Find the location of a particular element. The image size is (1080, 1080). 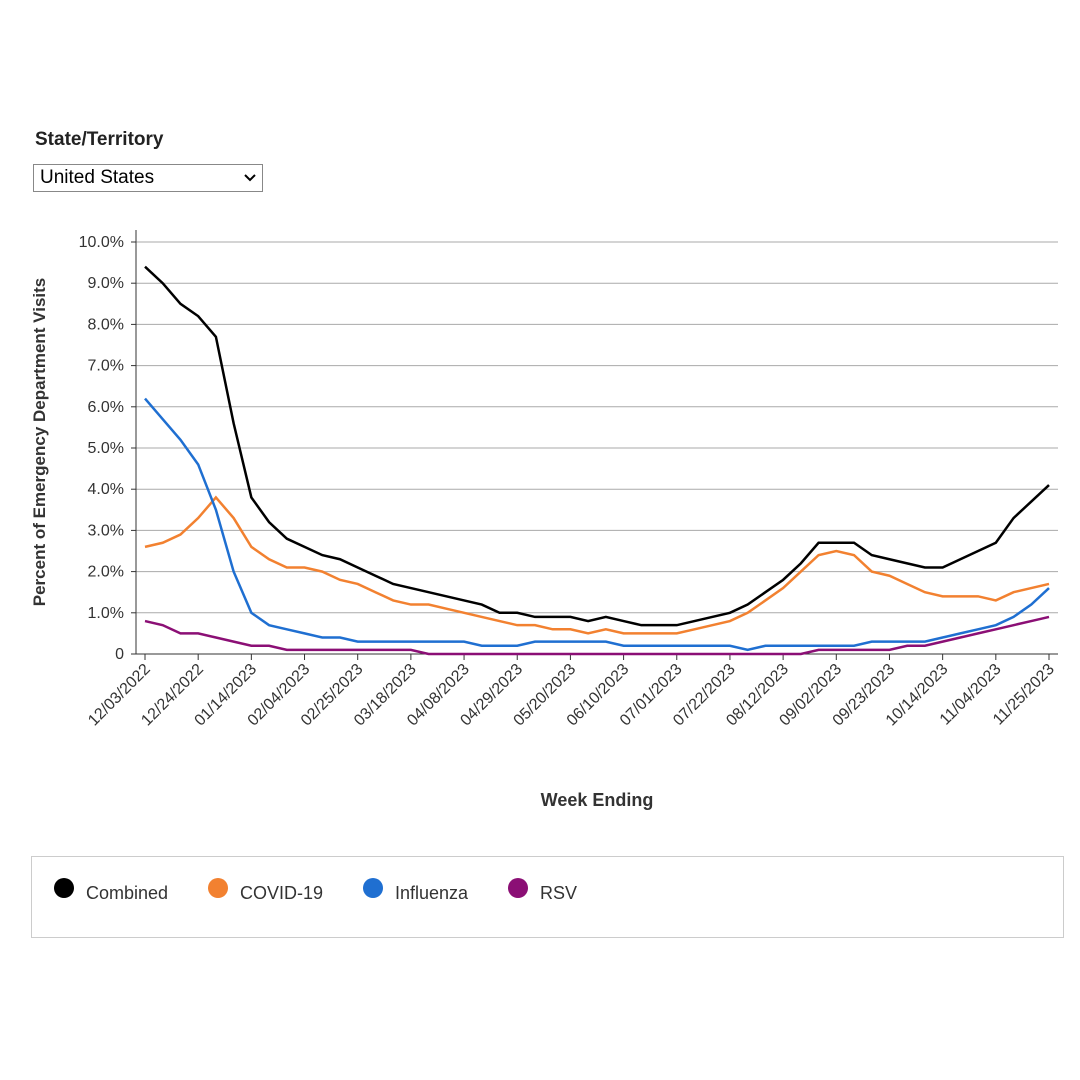

y-axis-title: Percent of Emergency Department Visits is located at coordinates (39, 442).